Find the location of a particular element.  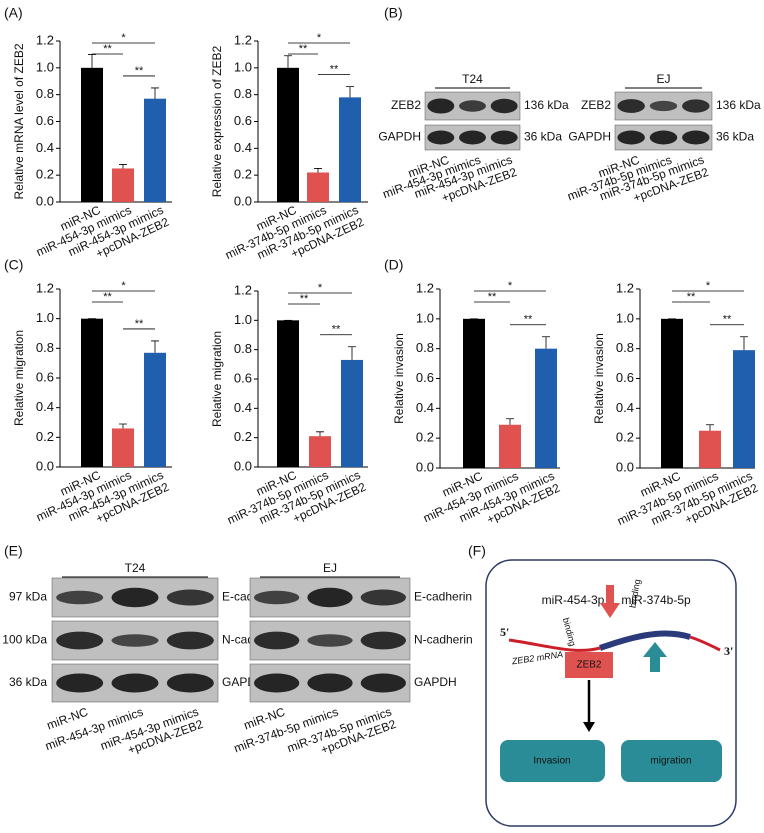

lane-label: miR-374b-5p mimics+pcDNA-ZEB2 is located at coordinates (341, 736).